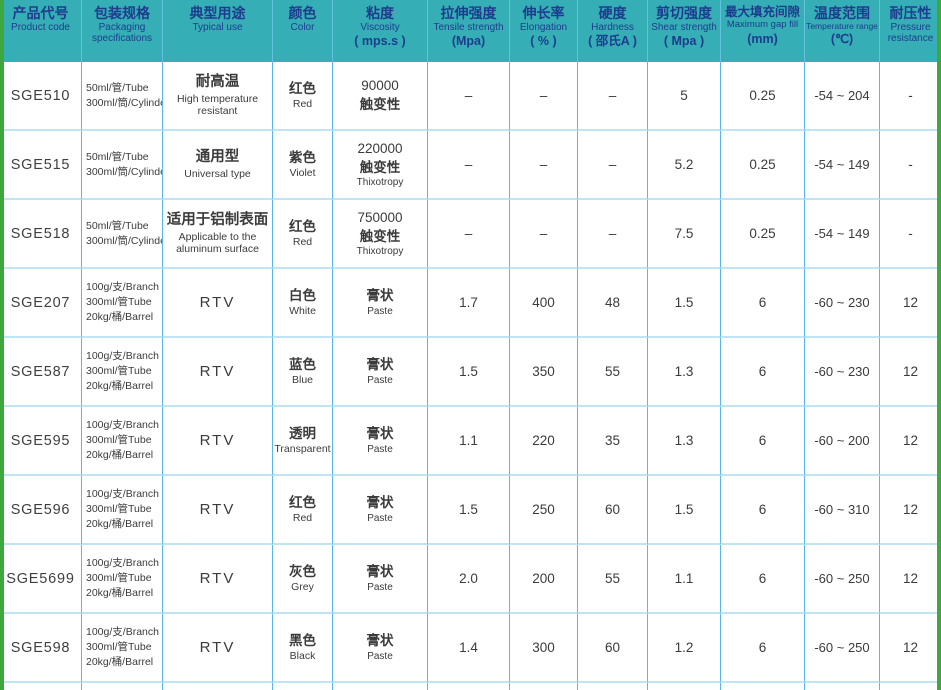  I want to click on header-label-zh: 最大填充间隙, so click(762, 12).